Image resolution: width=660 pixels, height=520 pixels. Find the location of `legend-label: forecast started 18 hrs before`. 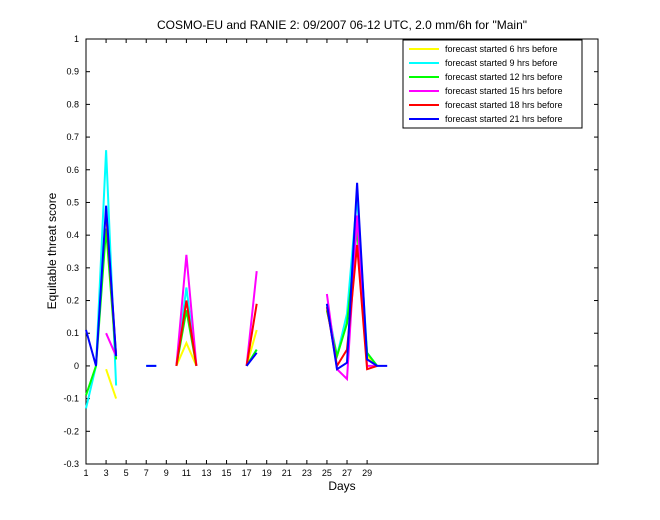

legend-label: forecast started 18 hrs before is located at coordinates (504, 105).